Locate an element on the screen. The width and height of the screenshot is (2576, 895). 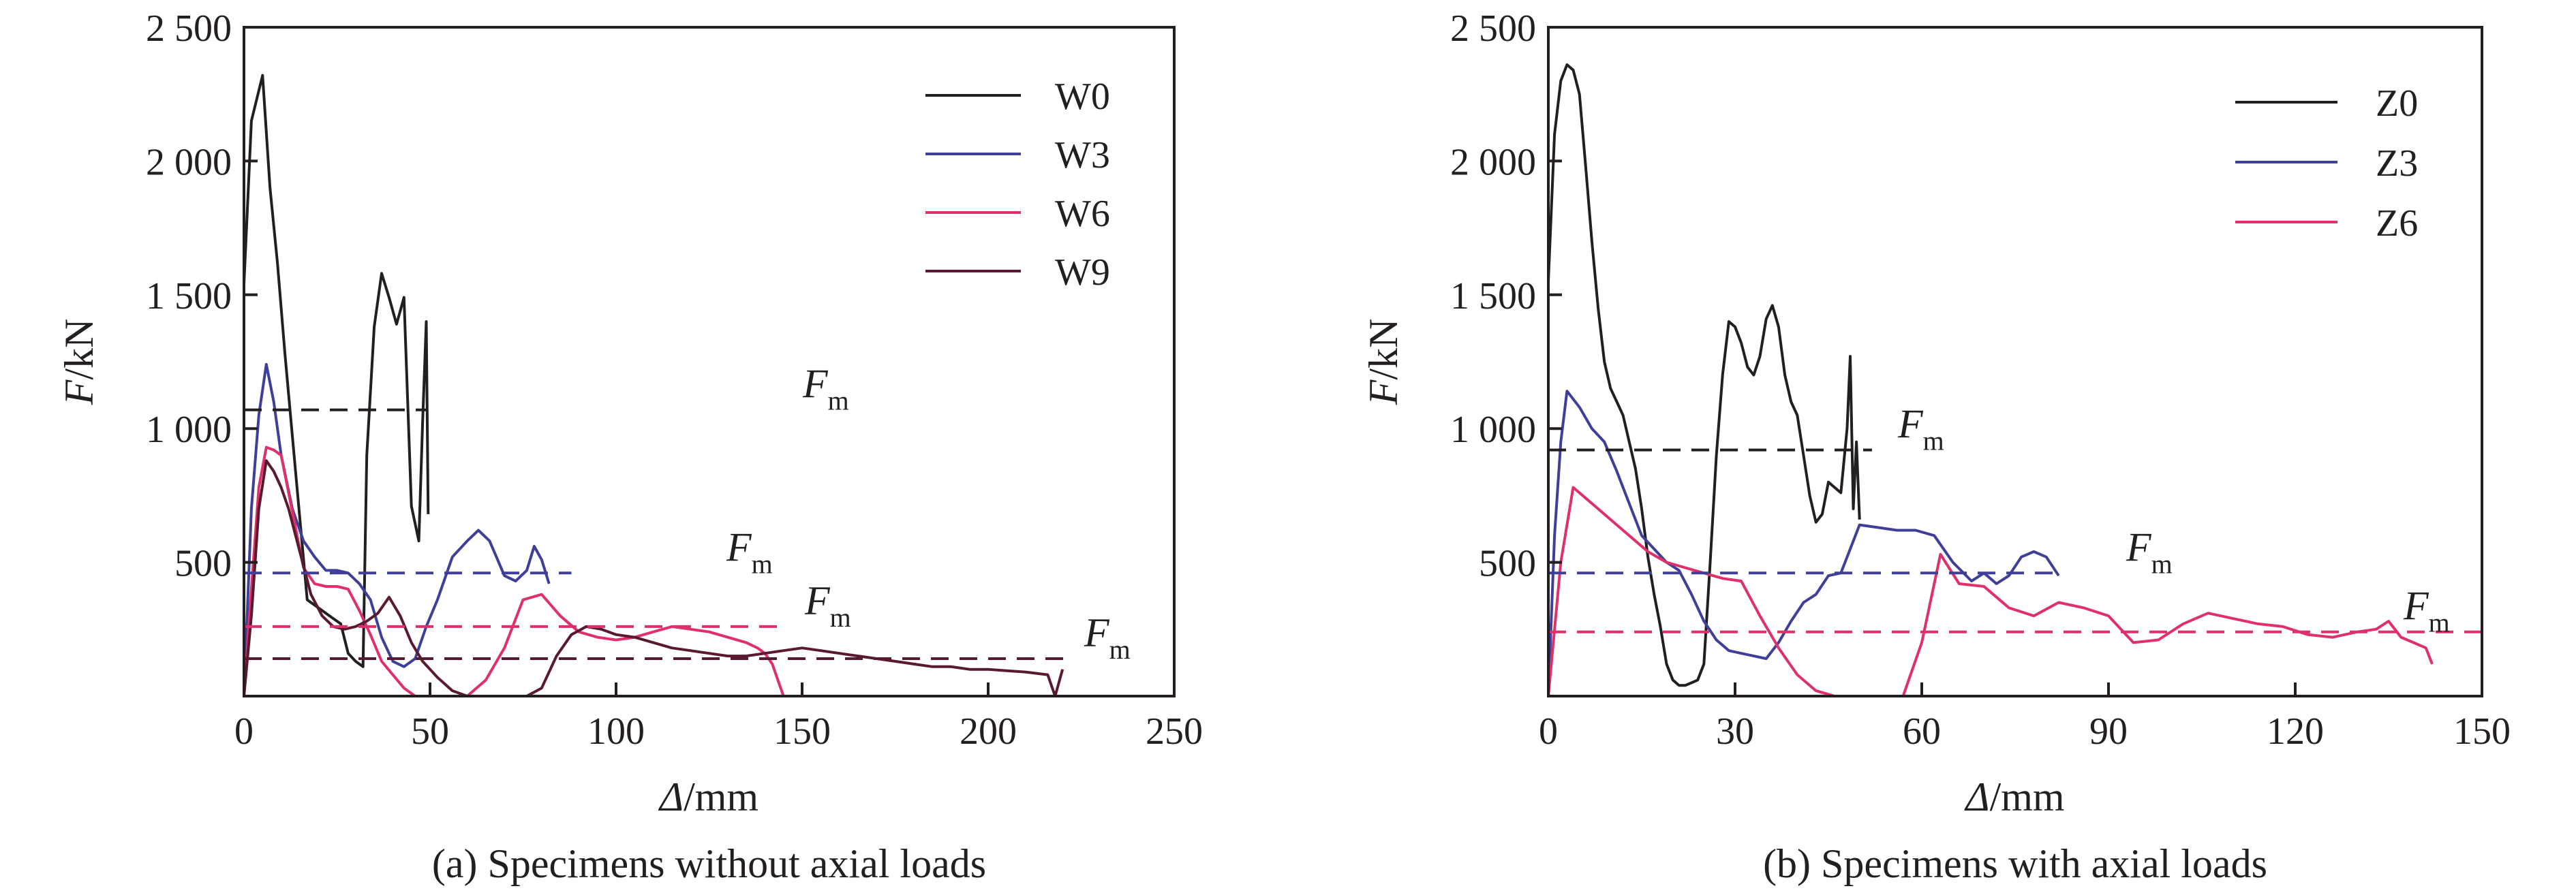
x-tick-label: 120 is located at coordinates (2295, 731).